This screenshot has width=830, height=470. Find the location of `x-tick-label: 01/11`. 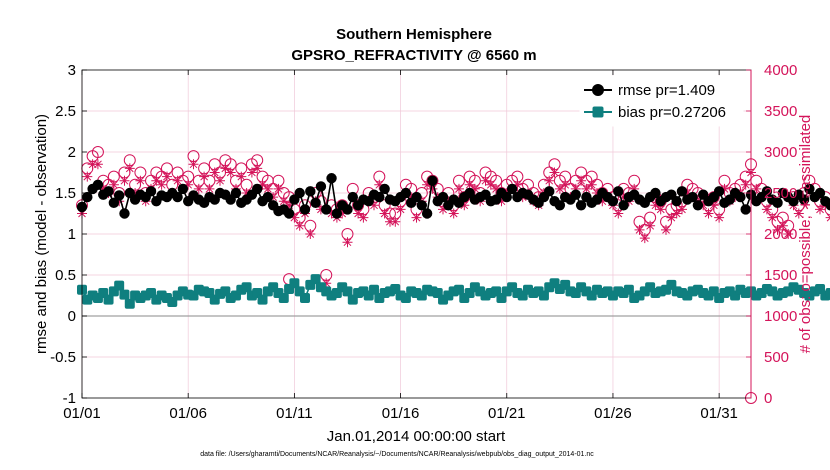

x-tick-label: 01/11 is located at coordinates (294, 413).